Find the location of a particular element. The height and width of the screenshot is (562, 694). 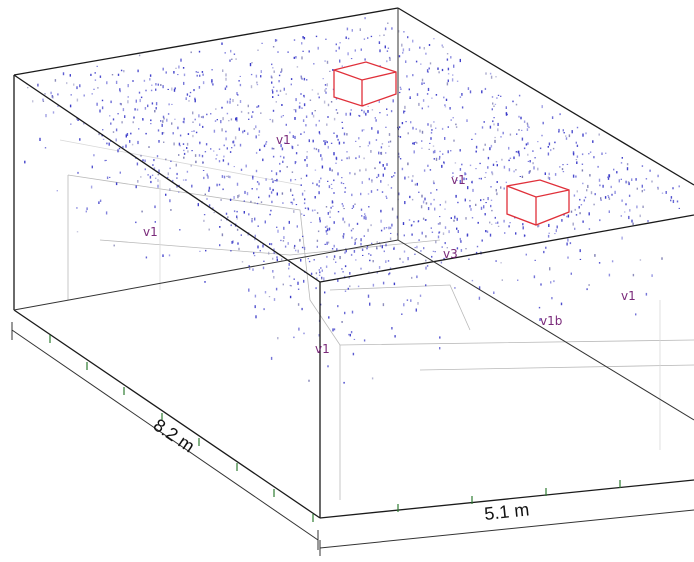

zone-label: v1b is located at coordinates (551, 321).